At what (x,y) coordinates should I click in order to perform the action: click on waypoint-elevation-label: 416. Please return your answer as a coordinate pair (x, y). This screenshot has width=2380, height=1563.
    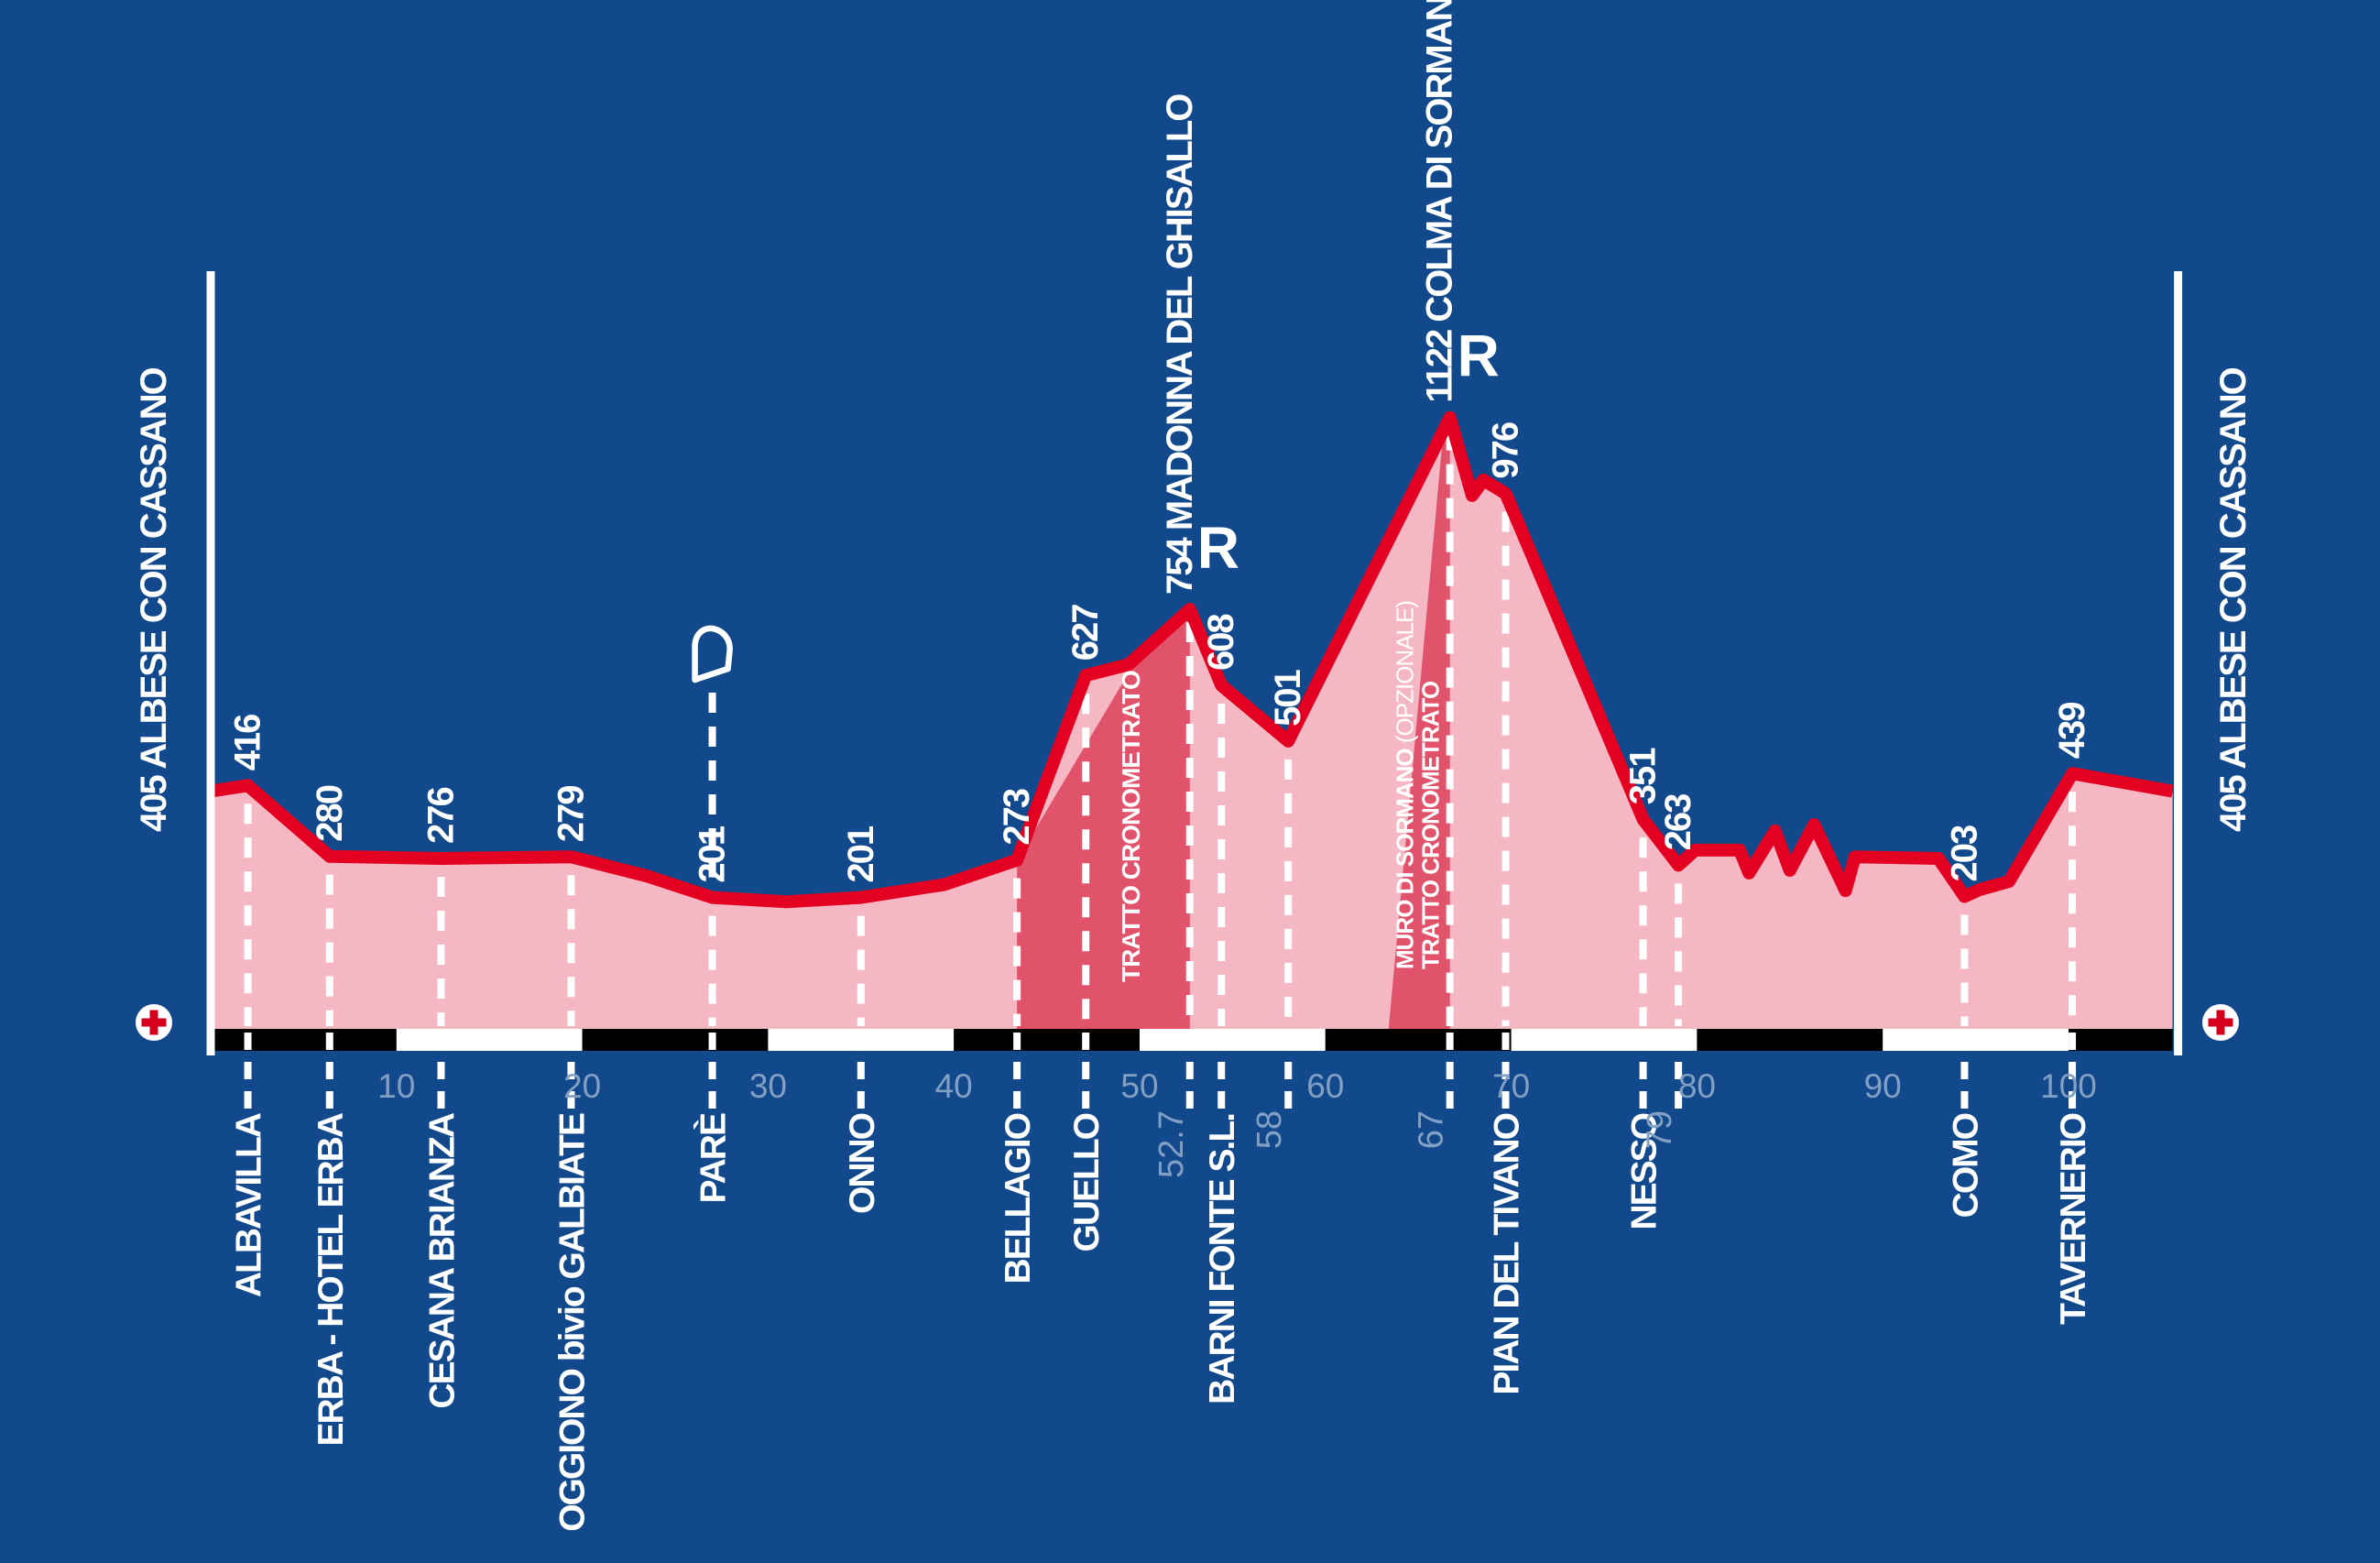
    Looking at the image, I should click on (248, 743).